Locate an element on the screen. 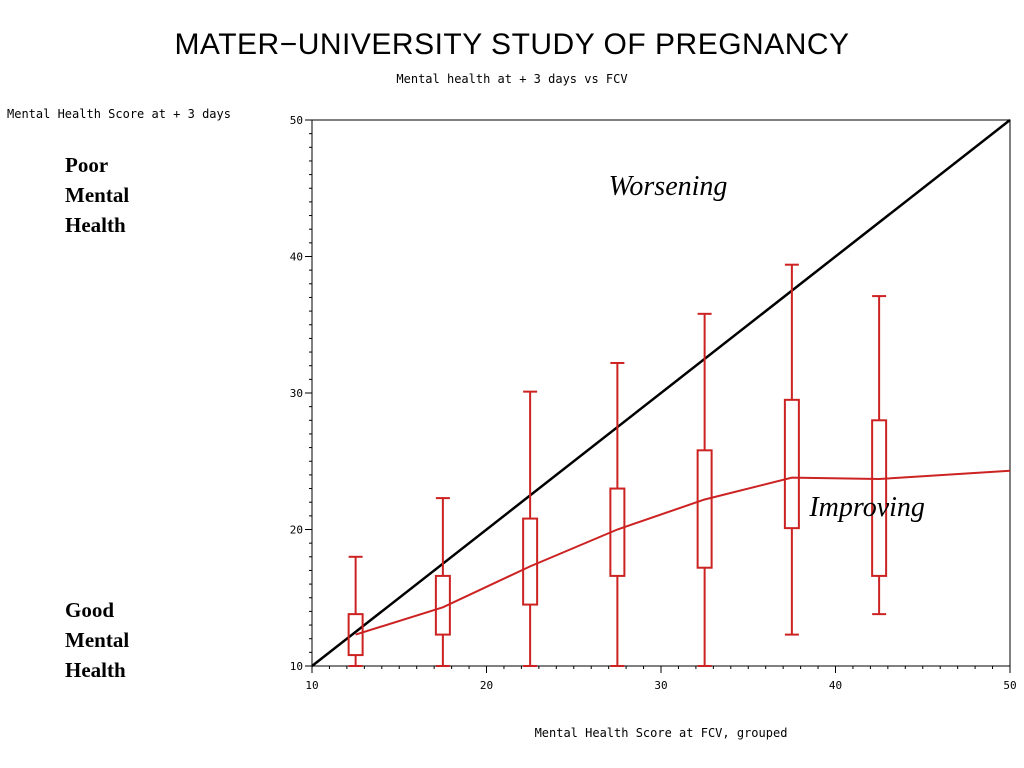 The width and height of the screenshot is (1024, 768). x-tick-label: 30 is located at coordinates (660, 685).